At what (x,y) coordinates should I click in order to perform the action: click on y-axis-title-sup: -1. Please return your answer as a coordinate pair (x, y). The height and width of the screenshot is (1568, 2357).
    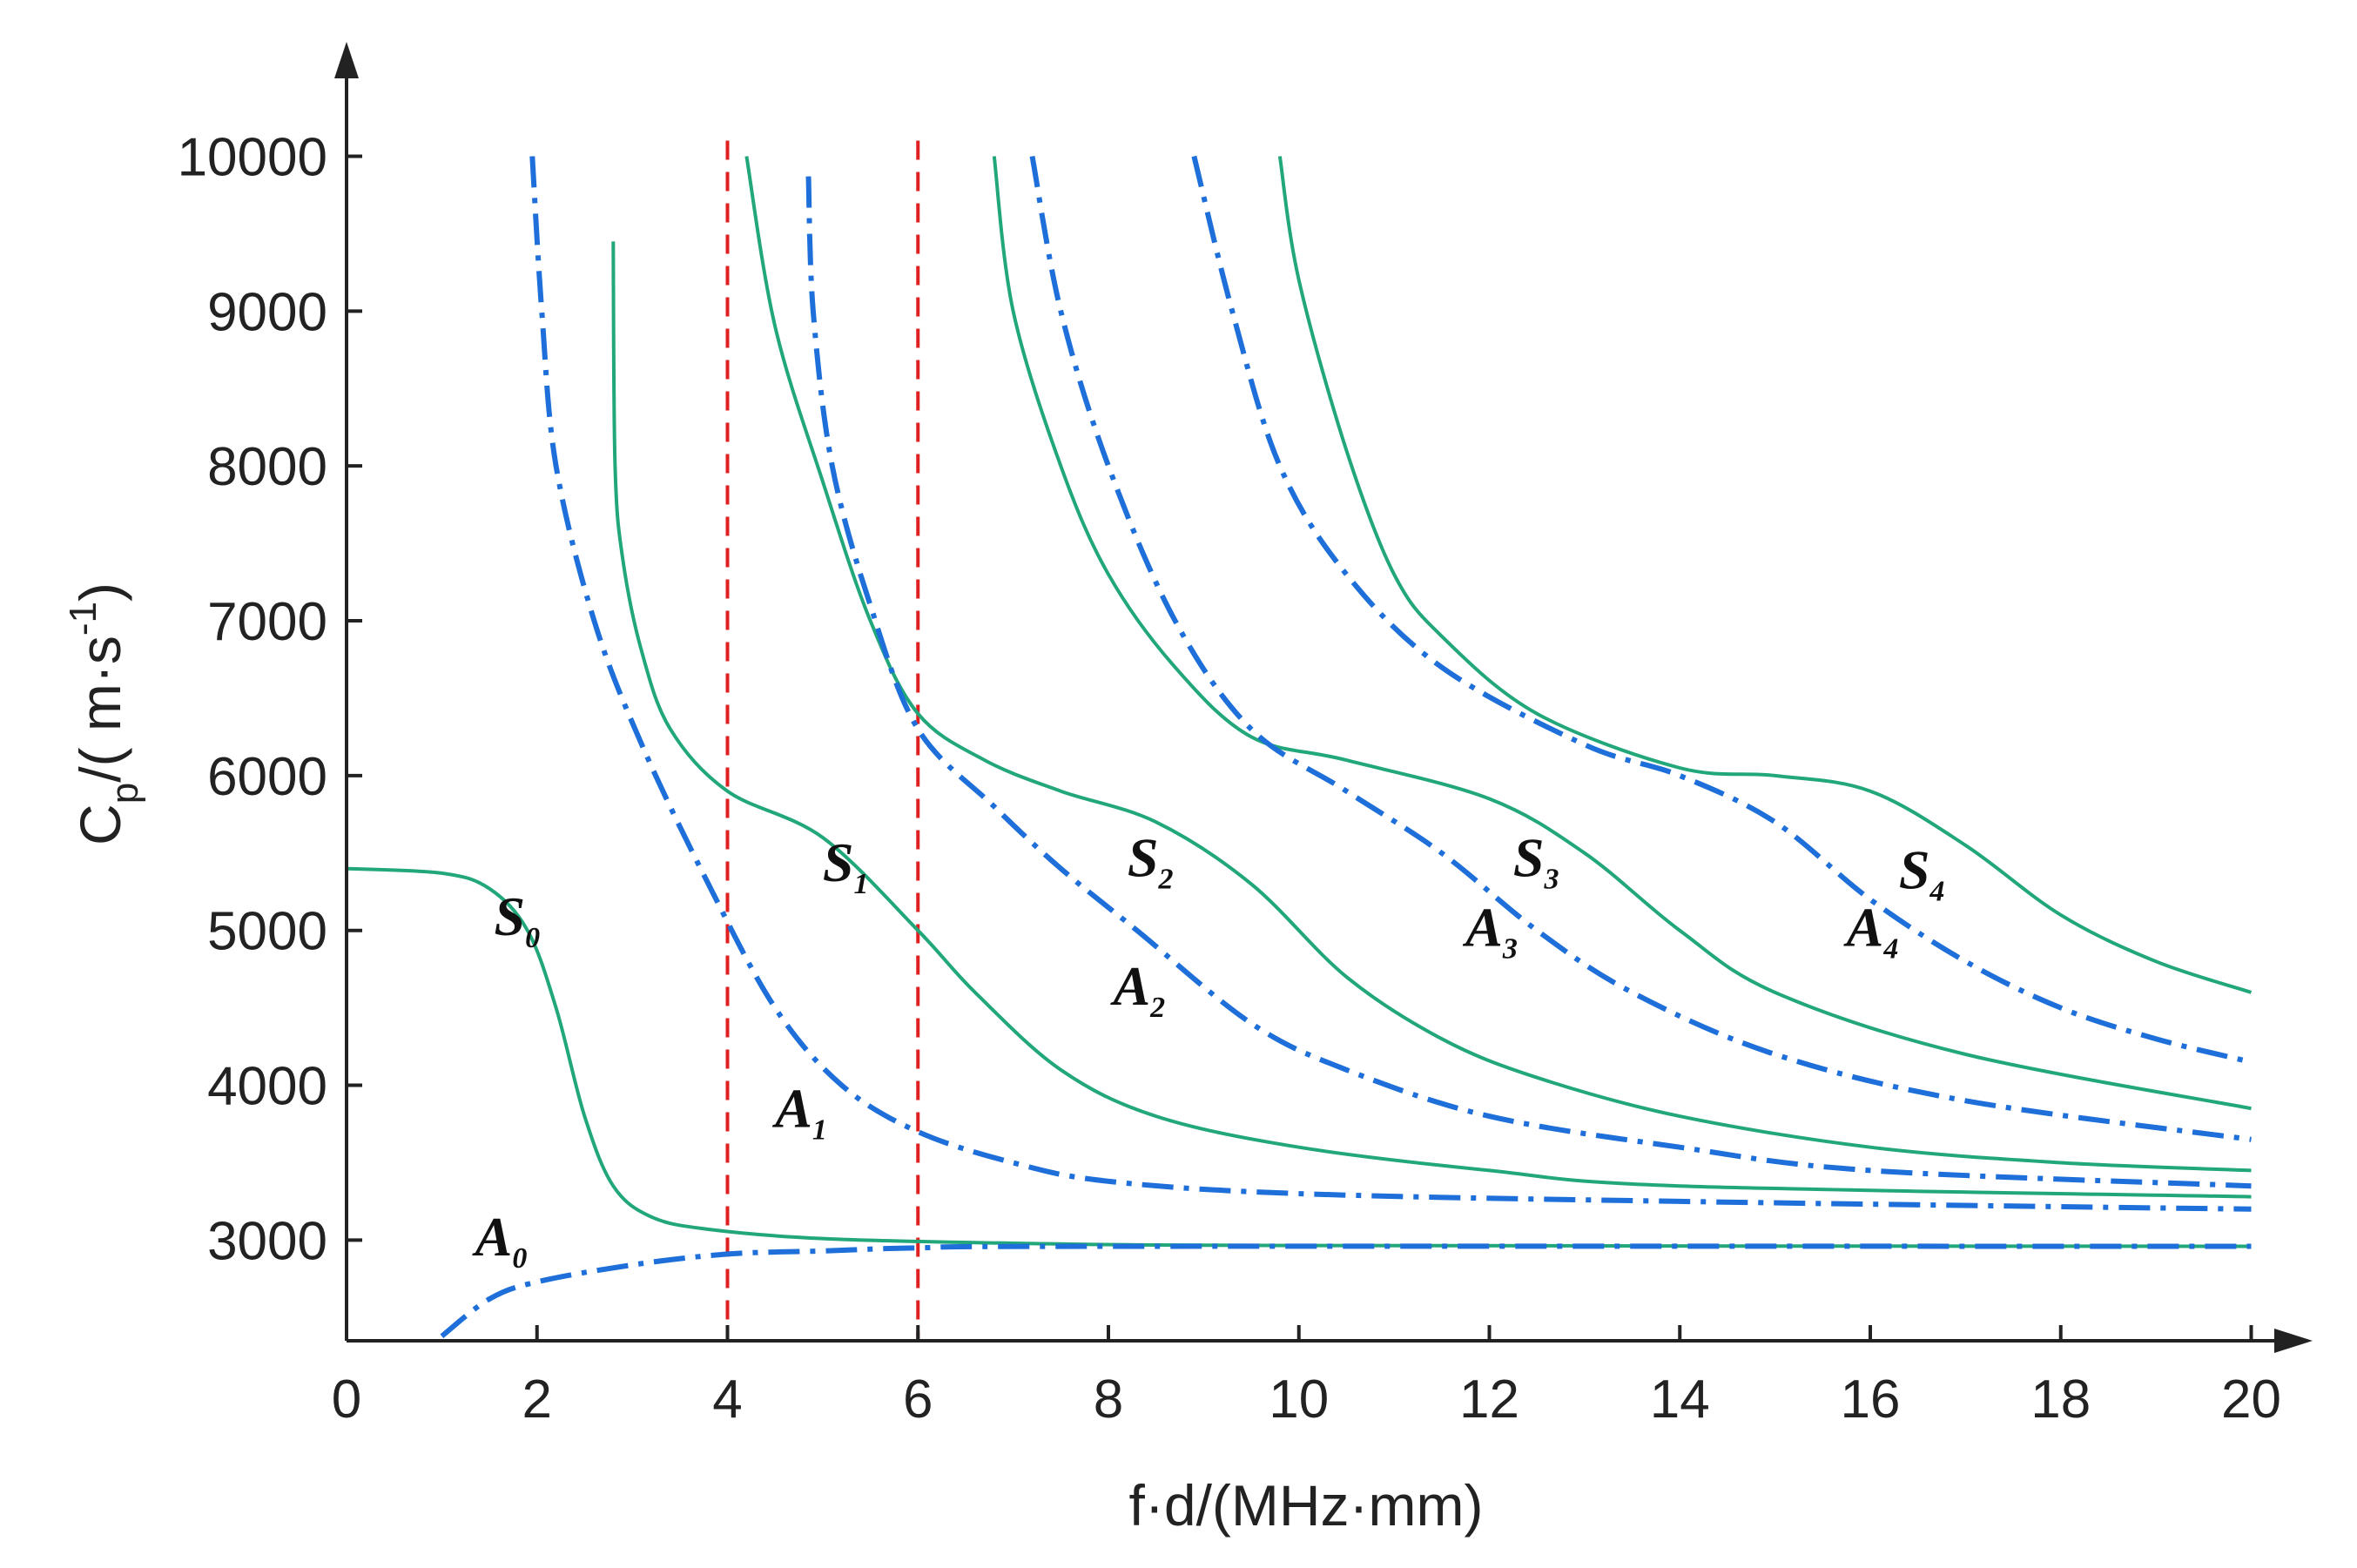
    Looking at the image, I should click on (83, 619).